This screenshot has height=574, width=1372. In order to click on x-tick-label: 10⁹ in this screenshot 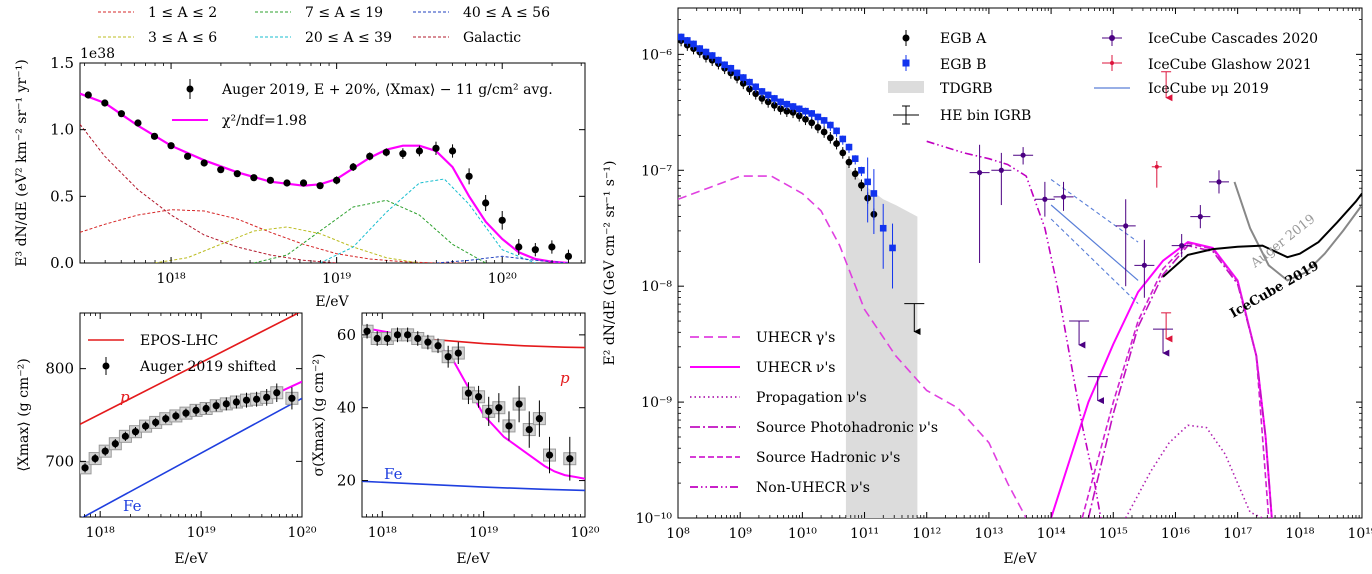, I will do `click(740, 534)`.